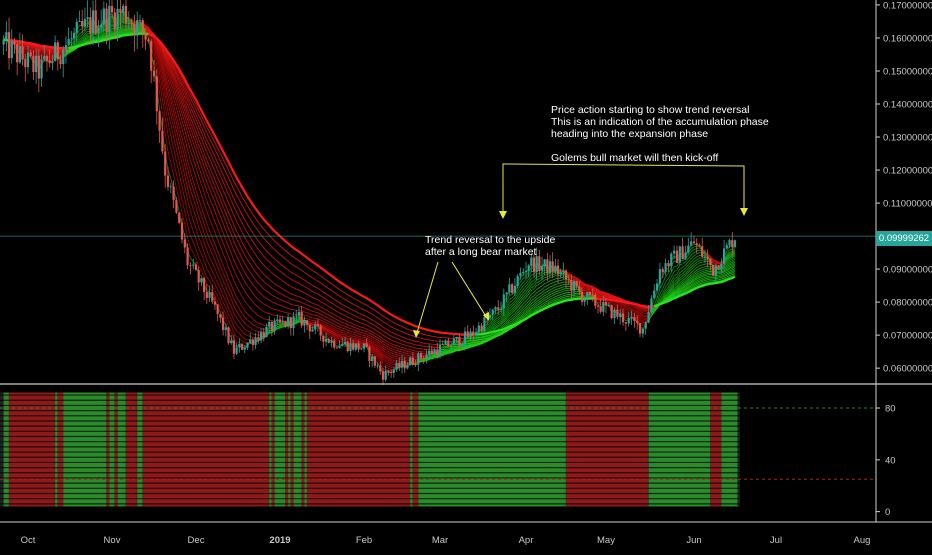 The image size is (932, 555). Describe the element at coordinates (279, 540) in the screenshot. I see `x-tick-label: 2019` at that location.